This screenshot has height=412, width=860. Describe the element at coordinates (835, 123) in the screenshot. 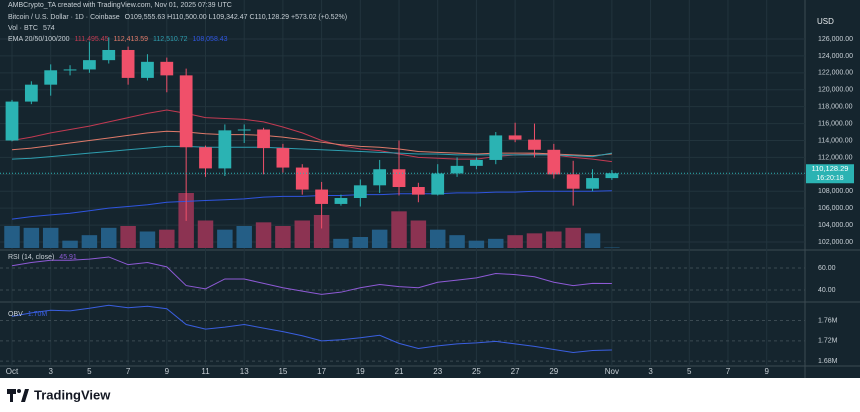

I see `y-tick-label: 116,000.00` at that location.